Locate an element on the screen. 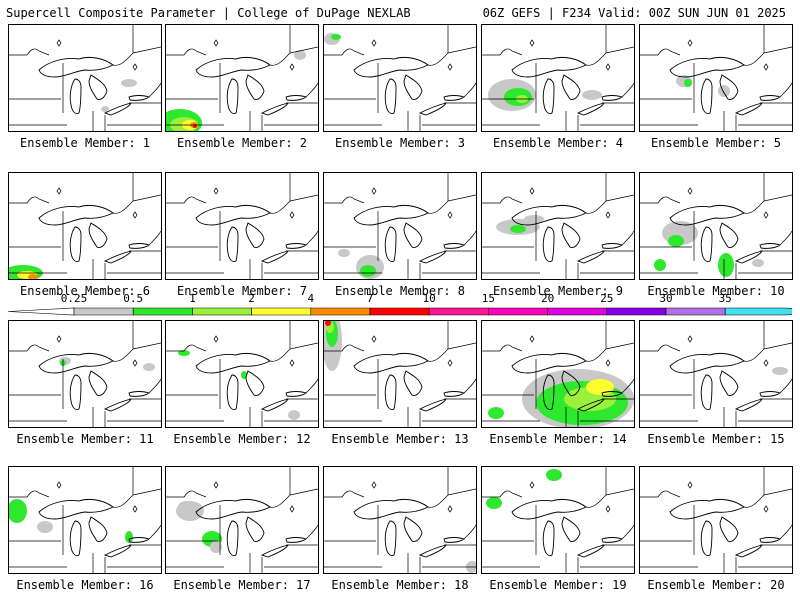  ensemble-member-label: Ensemble Member: 4 is located at coordinates (558, 143).